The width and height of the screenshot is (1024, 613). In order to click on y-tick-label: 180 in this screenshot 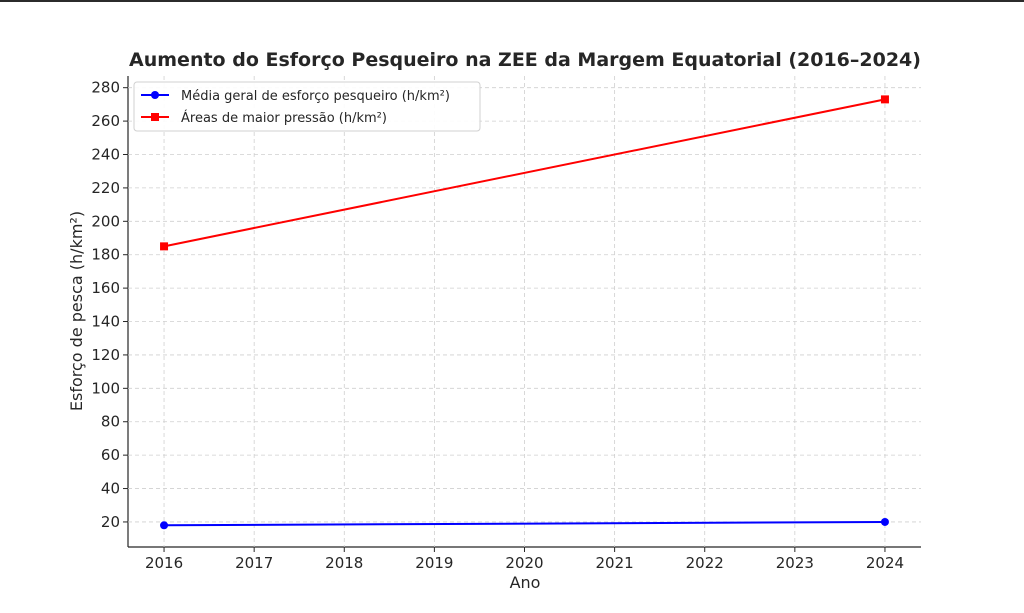, I will do `click(105, 255)`.